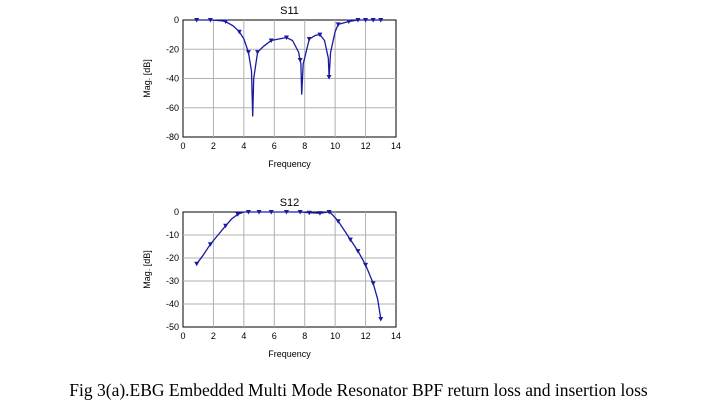 The image size is (717, 413). What do you see at coordinates (289, 11) in the screenshot?
I see `chart-title: S11` at bounding box center [289, 11].